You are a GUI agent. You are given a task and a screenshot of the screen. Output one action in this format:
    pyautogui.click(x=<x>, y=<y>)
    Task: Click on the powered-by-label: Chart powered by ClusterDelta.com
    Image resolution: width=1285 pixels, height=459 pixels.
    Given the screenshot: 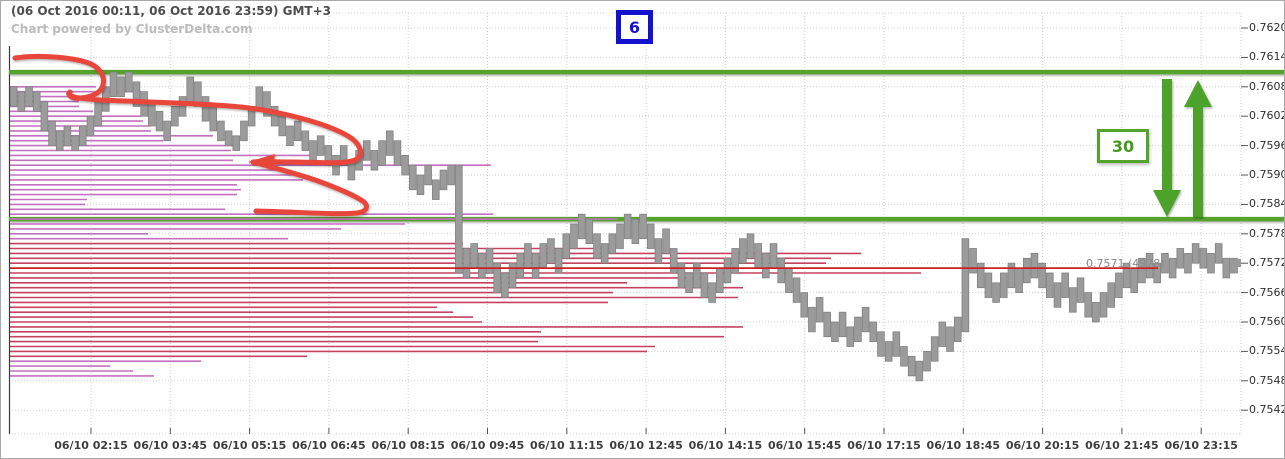 What is the action you would take?
    pyautogui.click(x=132, y=29)
    